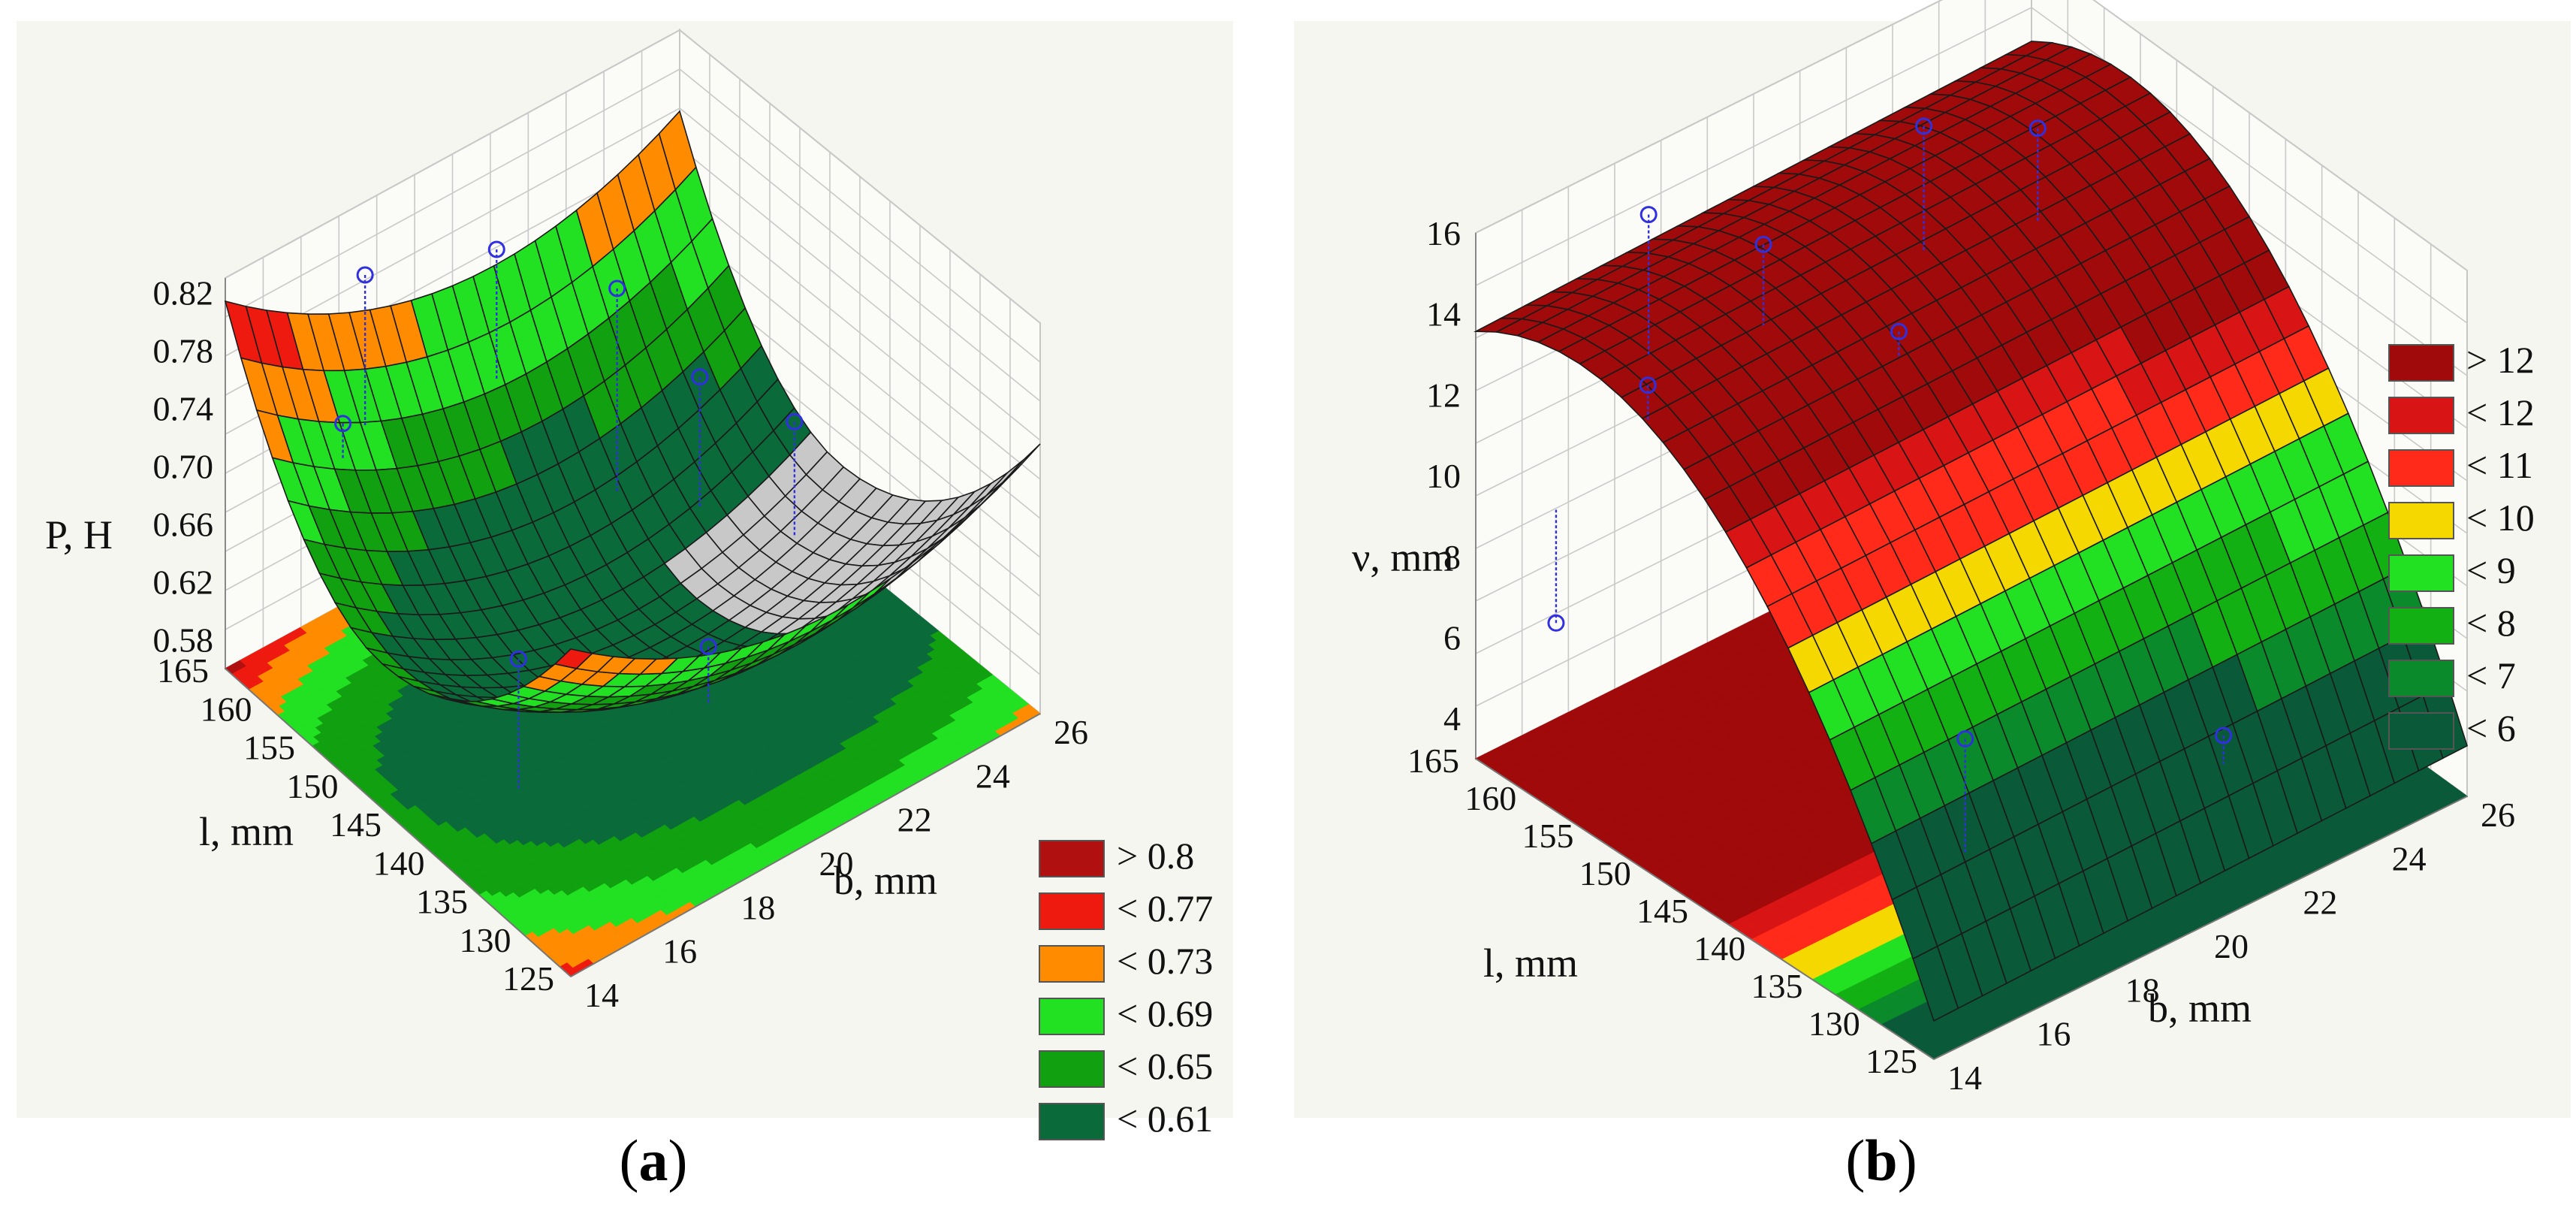 The height and width of the screenshot is (1205, 2576). What do you see at coordinates (313, 786) in the screenshot?
I see `y-tick-label: 150` at bounding box center [313, 786].